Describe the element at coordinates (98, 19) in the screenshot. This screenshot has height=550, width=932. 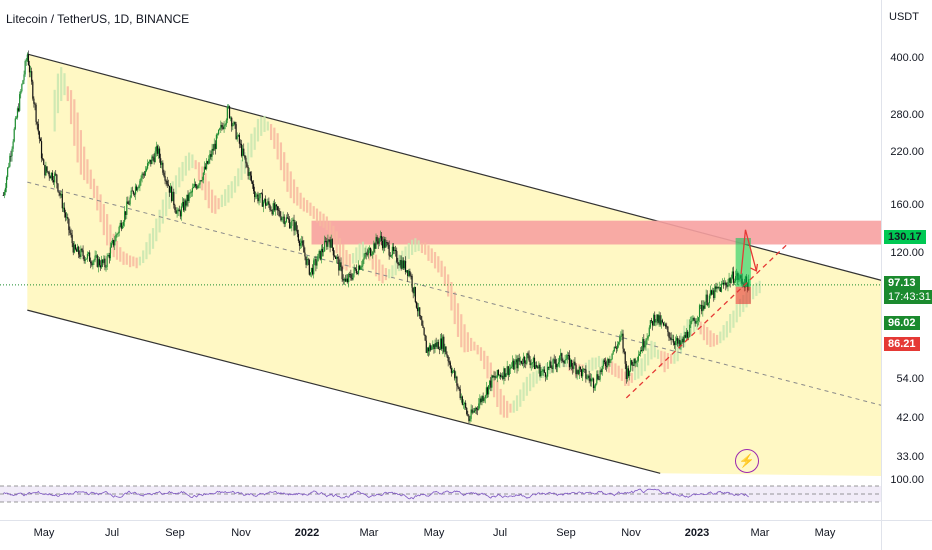
I see `symbol-title: Litecoin / TetherUS, 1D, BINANCE` at that location.